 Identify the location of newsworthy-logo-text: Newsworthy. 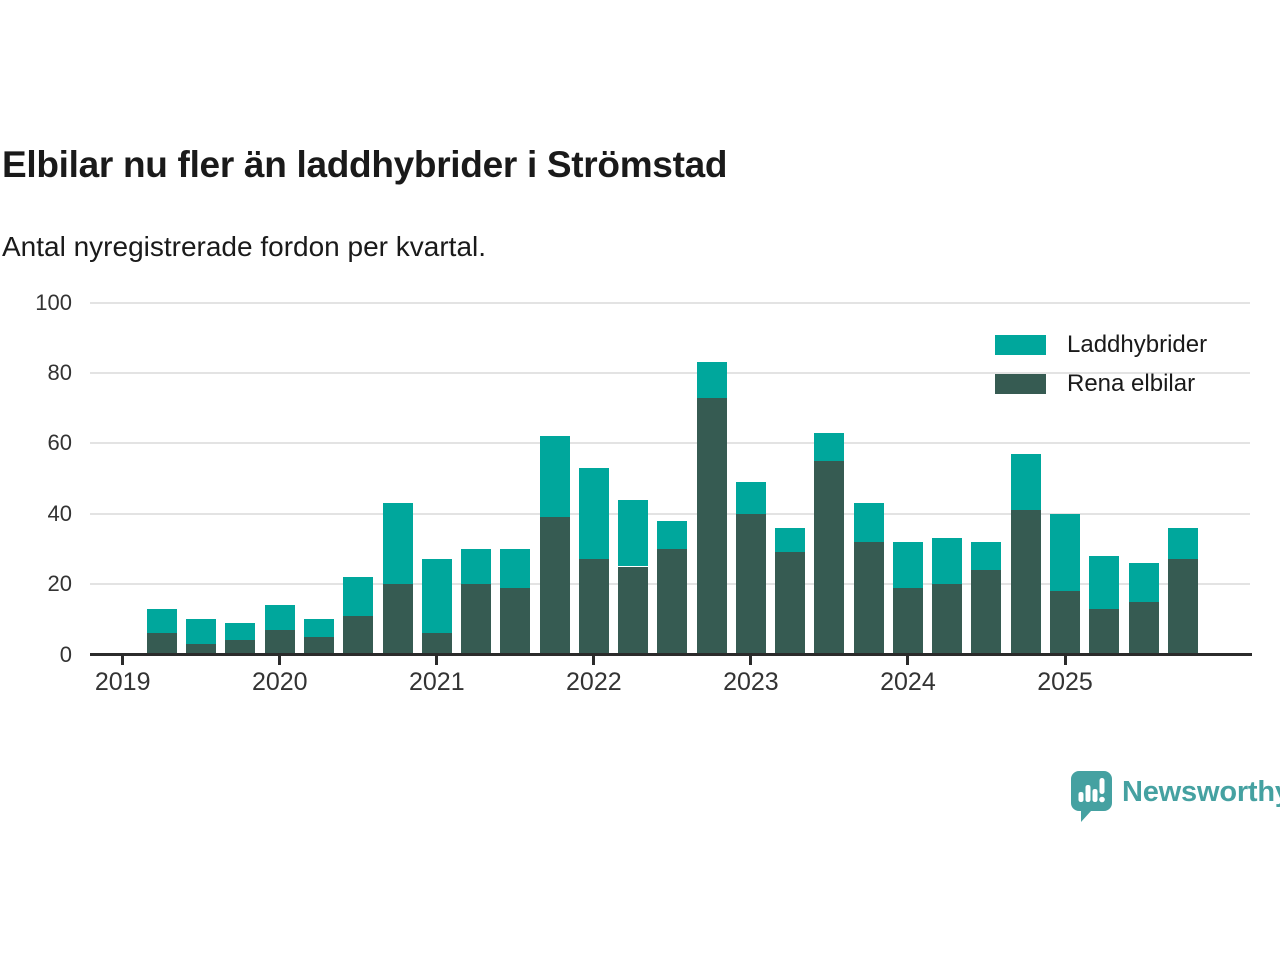
(1201, 792).